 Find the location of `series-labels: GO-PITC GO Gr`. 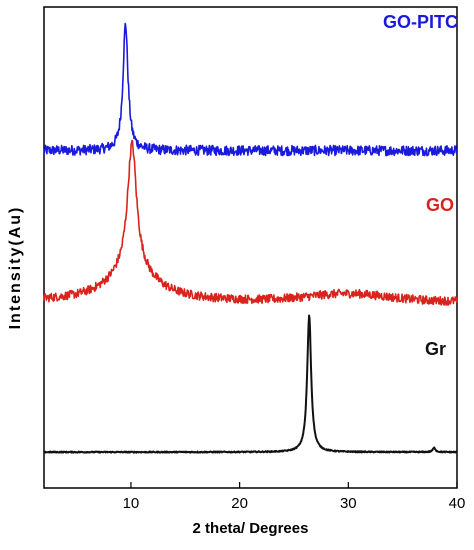

series-labels: GO-PITC GO Gr is located at coordinates (420, 185).